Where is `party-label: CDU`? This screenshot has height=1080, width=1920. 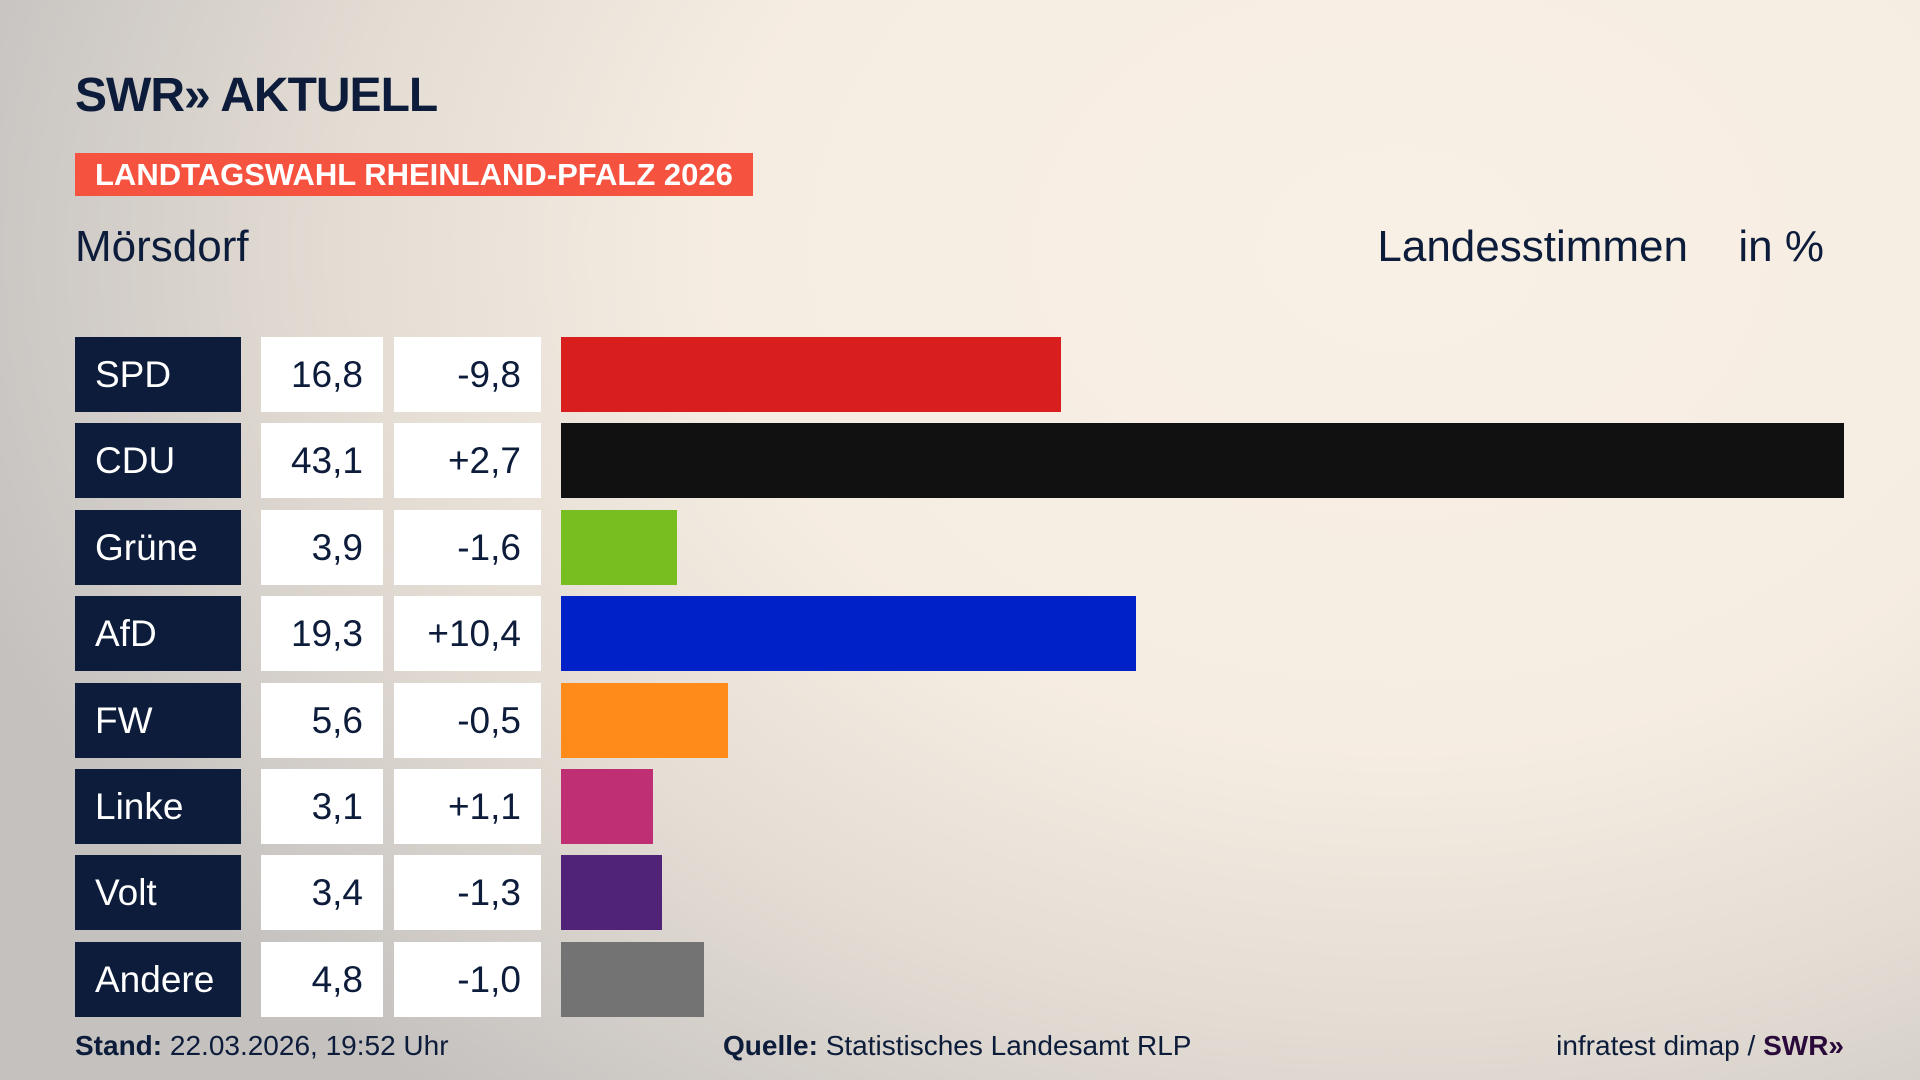
party-label: CDU is located at coordinates (158, 461).